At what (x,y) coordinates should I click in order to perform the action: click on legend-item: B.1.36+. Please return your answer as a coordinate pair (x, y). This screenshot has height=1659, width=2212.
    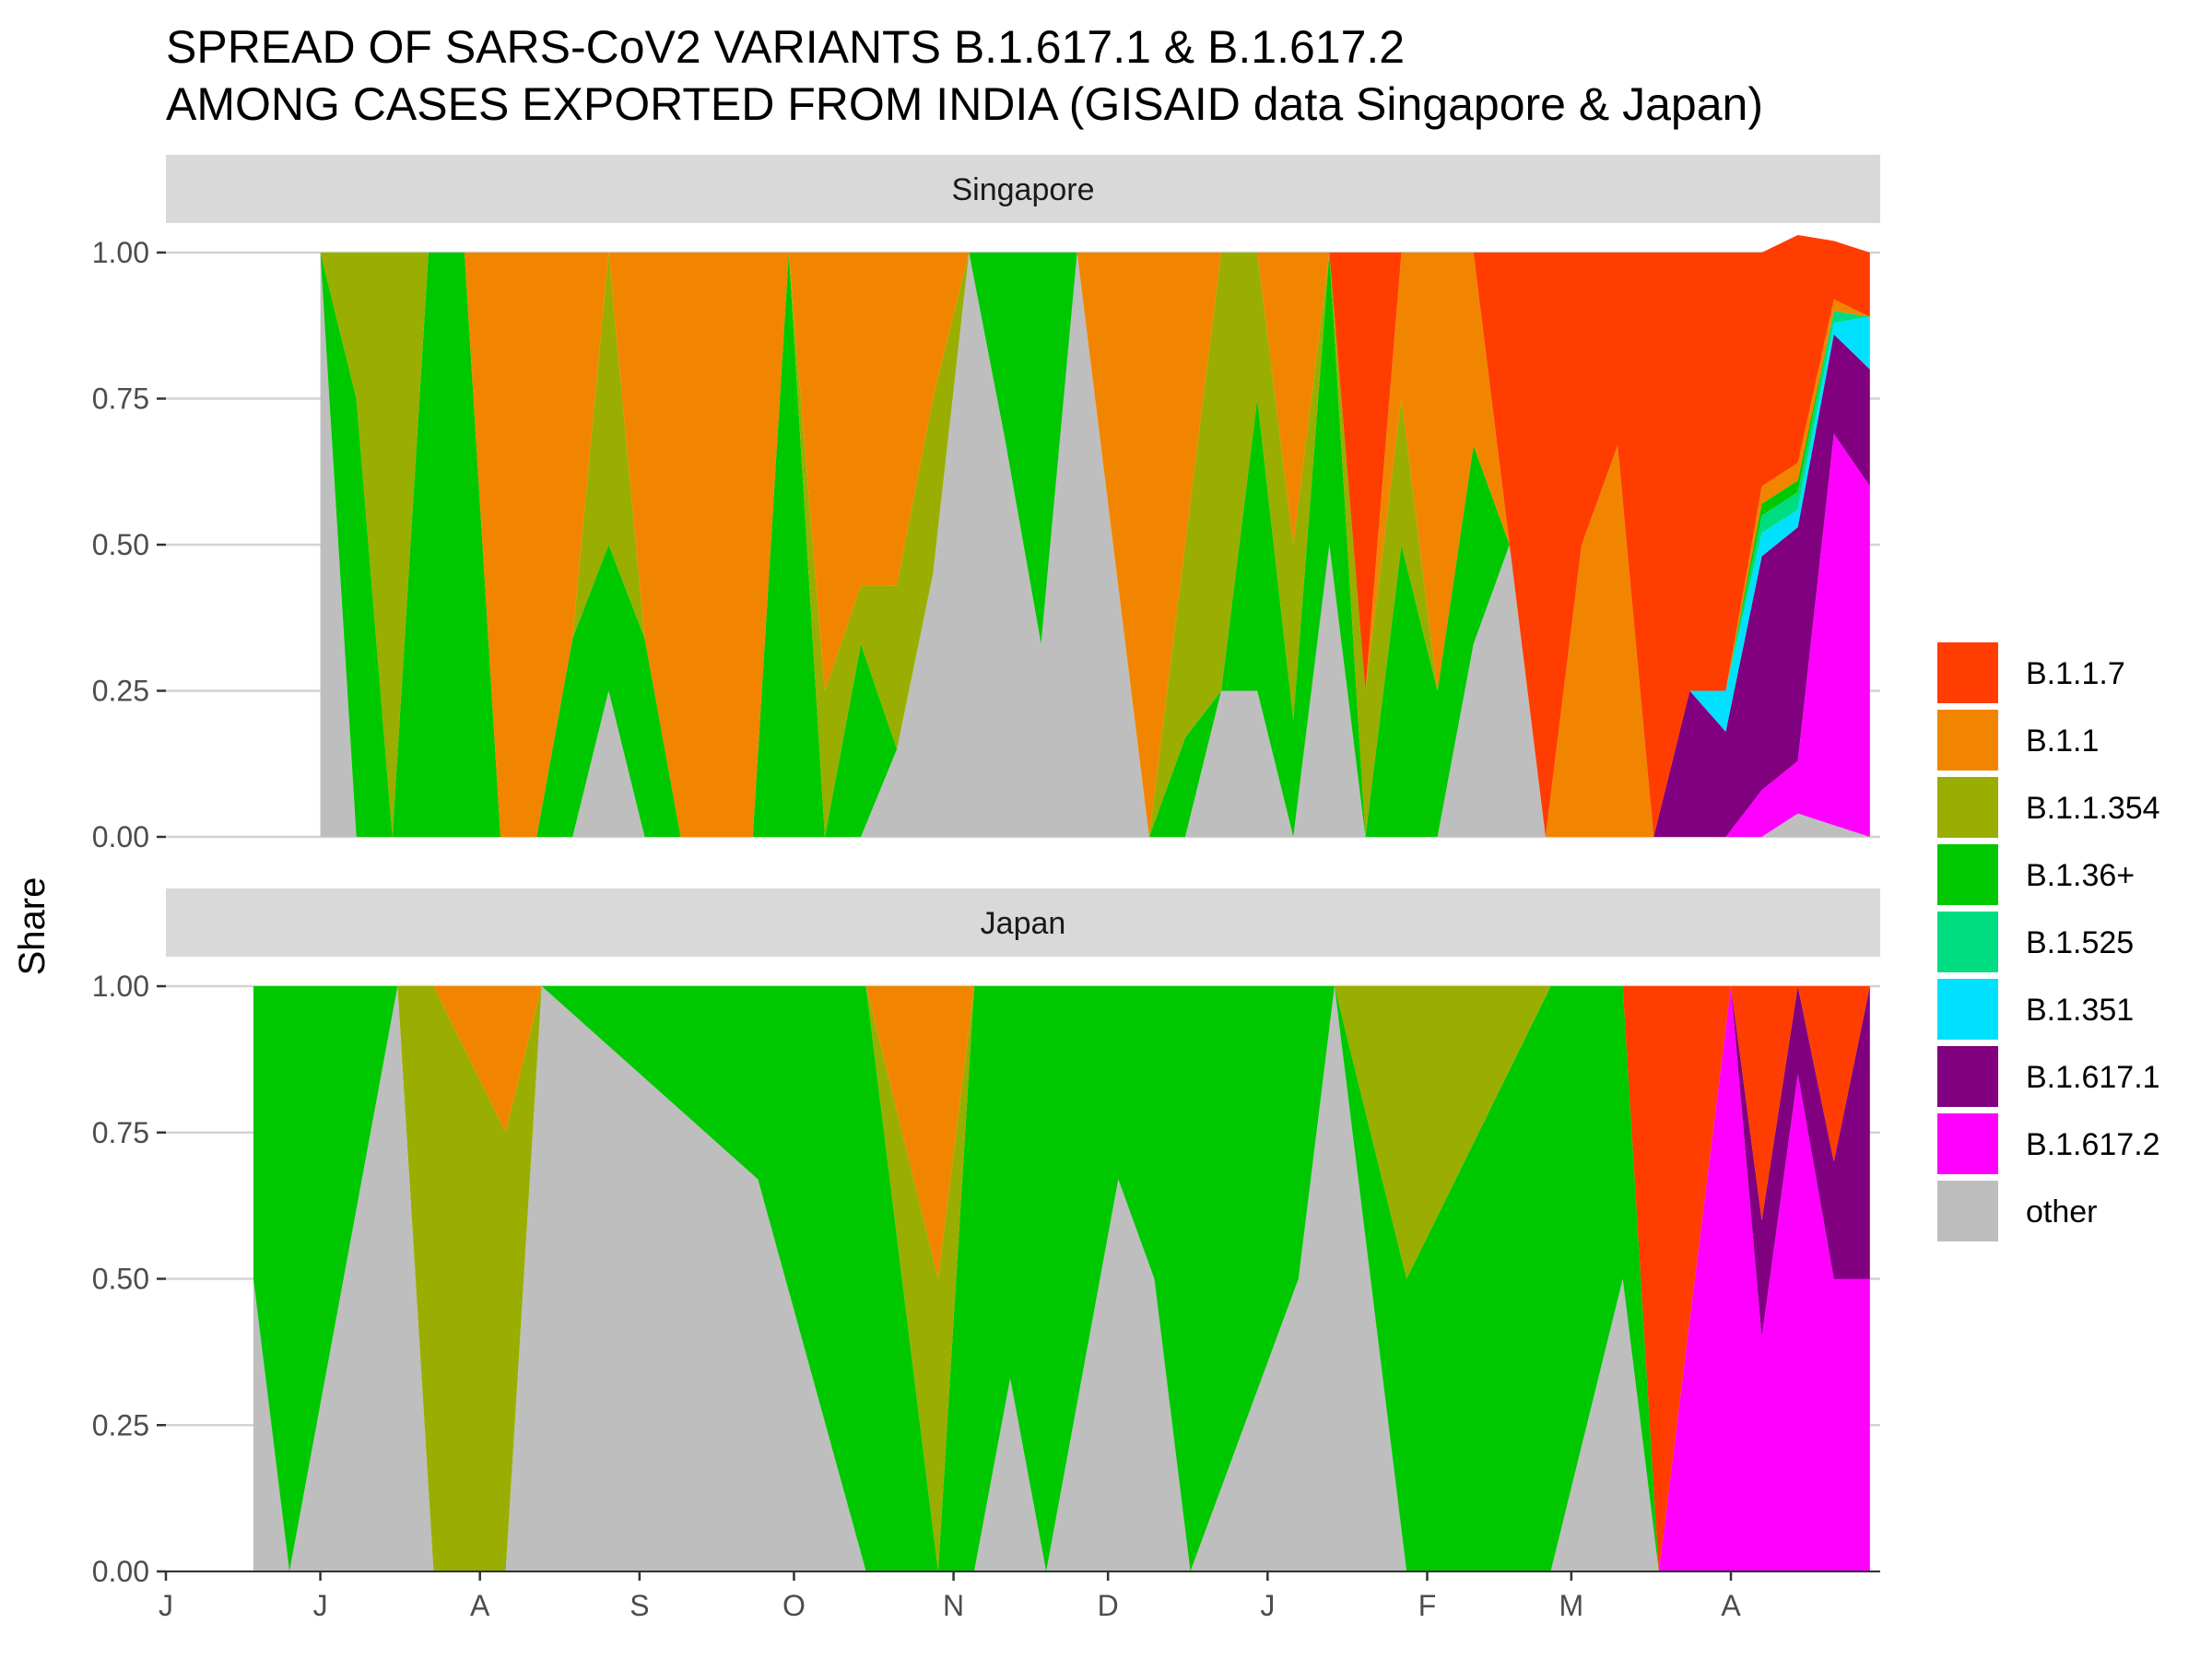
    Looking at the image, I should click on (2036, 874).